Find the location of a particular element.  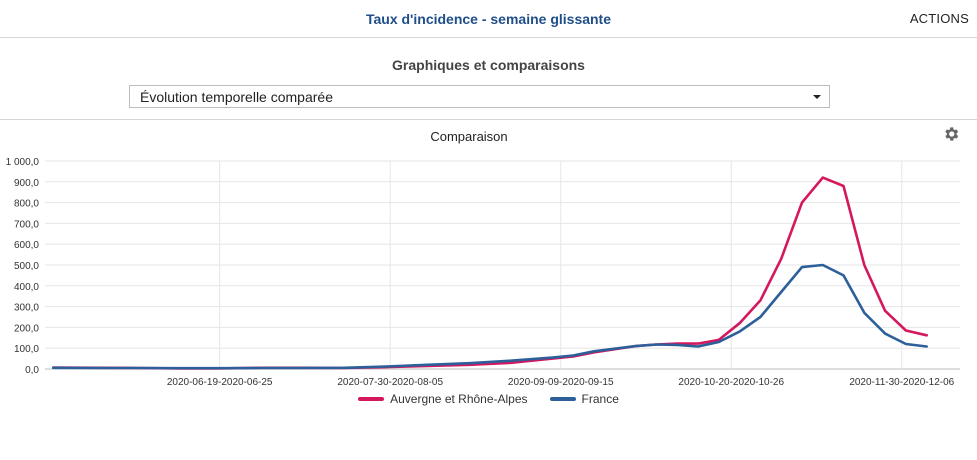

y-tick-label: 400,0 is located at coordinates (26, 287).